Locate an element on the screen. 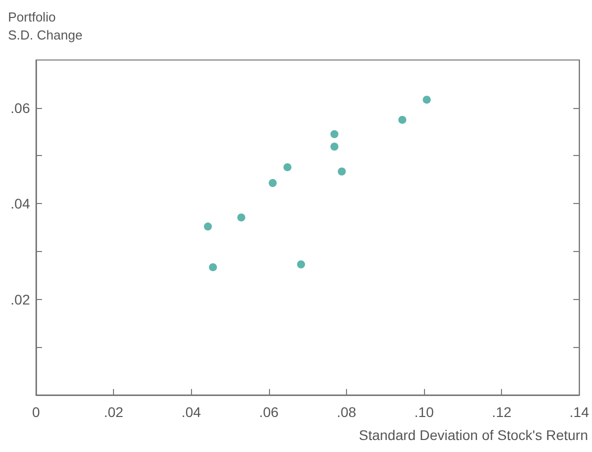 Image resolution: width=592 pixels, height=452 pixels. x-tick-label: .02 is located at coordinates (114, 412).